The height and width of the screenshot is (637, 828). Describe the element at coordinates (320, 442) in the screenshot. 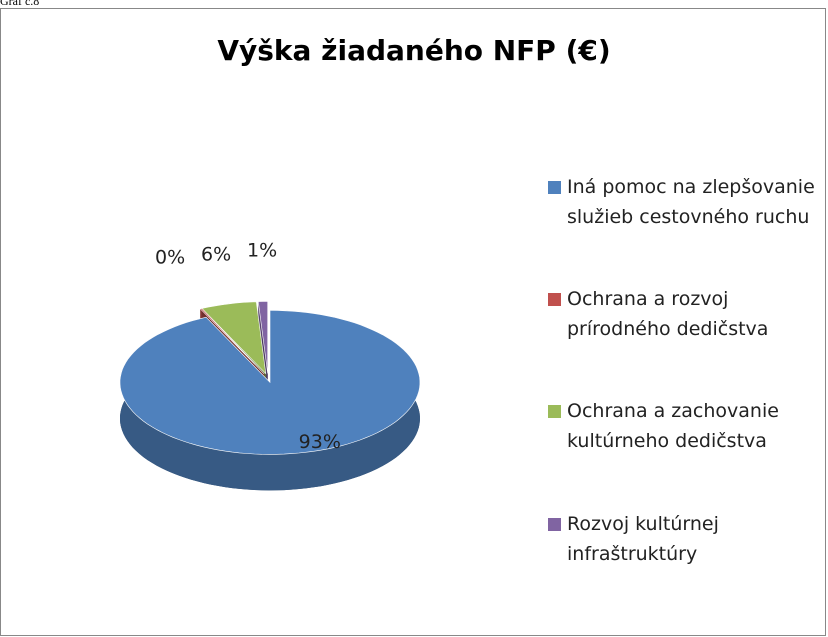

I see `data-label: 93%` at that location.